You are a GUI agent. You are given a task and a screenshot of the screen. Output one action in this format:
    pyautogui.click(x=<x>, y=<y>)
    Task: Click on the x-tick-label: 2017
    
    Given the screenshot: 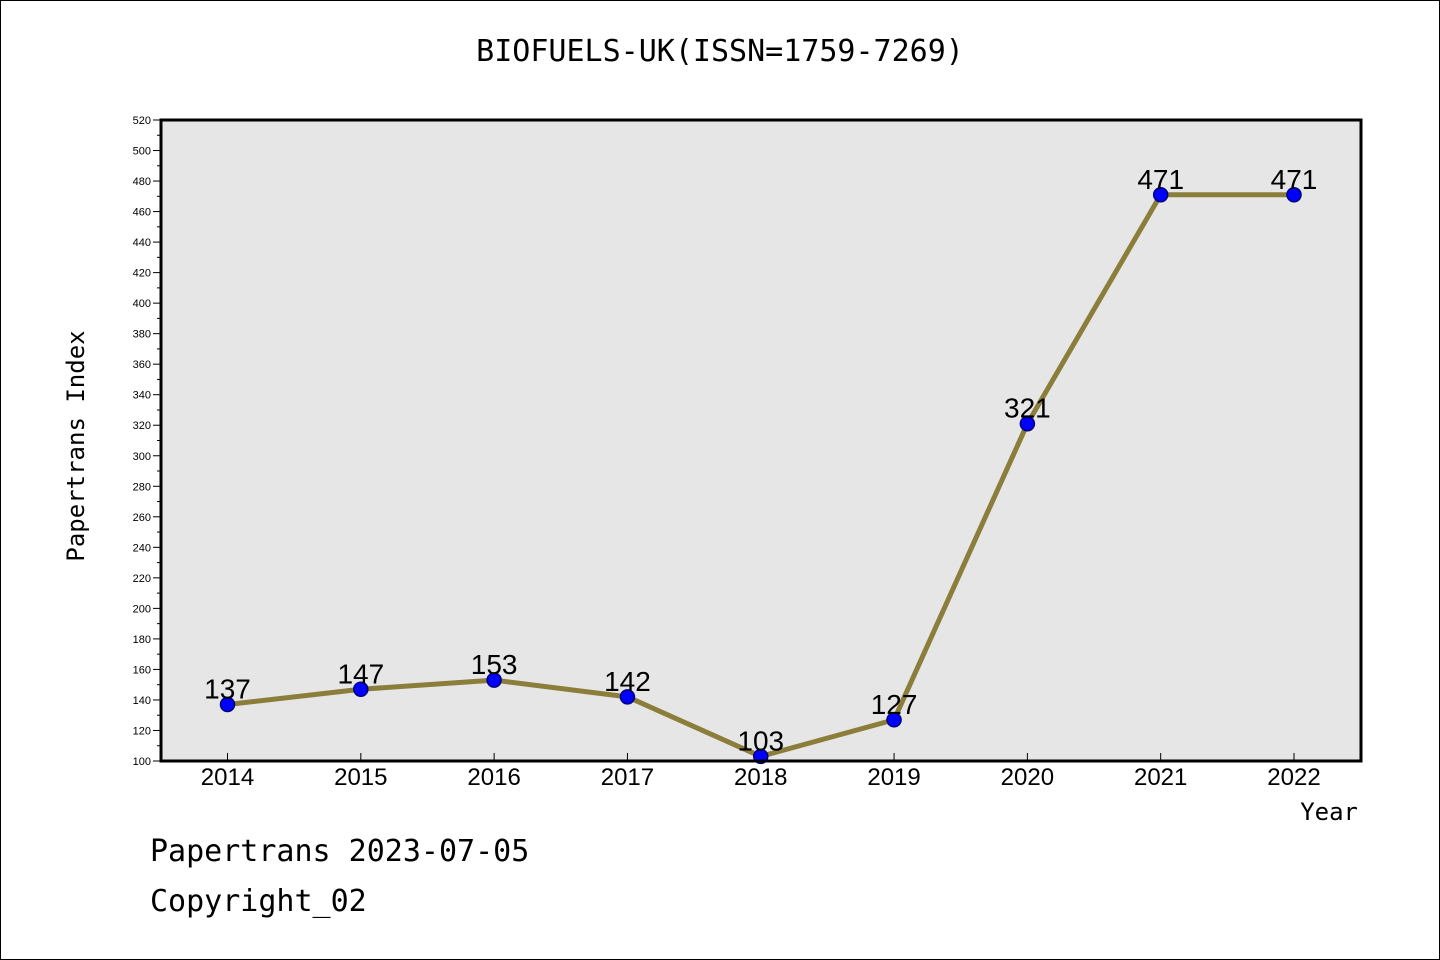 What is the action you would take?
    pyautogui.click(x=627, y=777)
    